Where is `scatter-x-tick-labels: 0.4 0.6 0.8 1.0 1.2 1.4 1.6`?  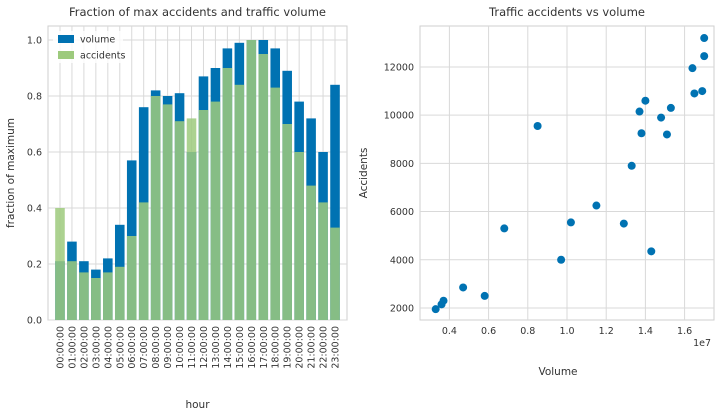 scatter-x-tick-labels: 0.4 0.6 0.8 1.0 1.2 1.4 1.6 is located at coordinates (567, 331).